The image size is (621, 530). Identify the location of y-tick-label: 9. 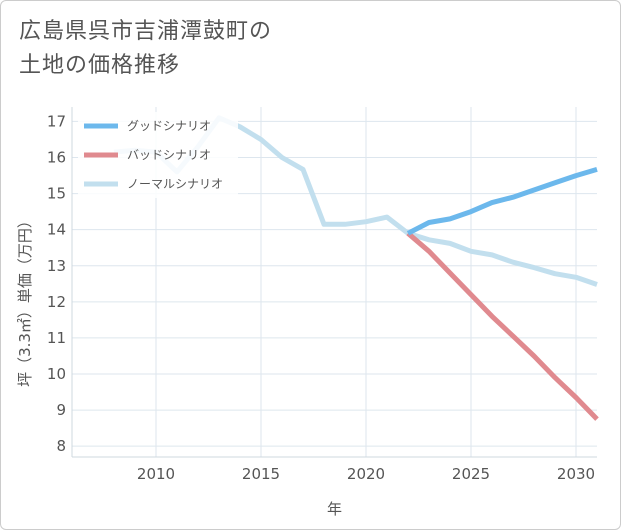
(61, 410).